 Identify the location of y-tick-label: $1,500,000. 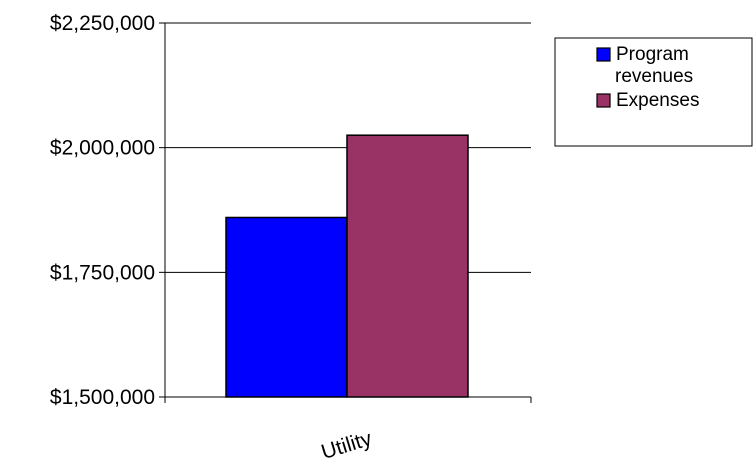
(102, 397).